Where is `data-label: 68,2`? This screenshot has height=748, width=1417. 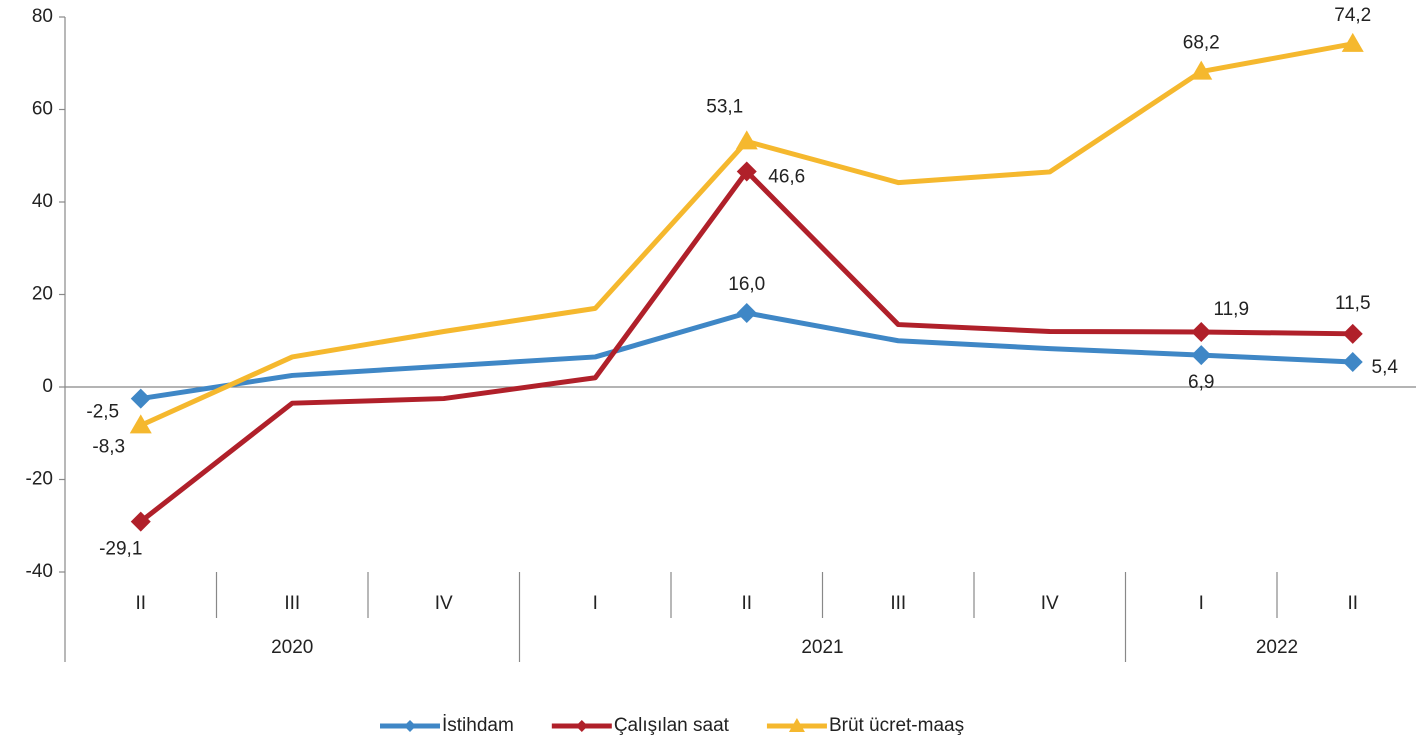 data-label: 68,2 is located at coordinates (1201, 43).